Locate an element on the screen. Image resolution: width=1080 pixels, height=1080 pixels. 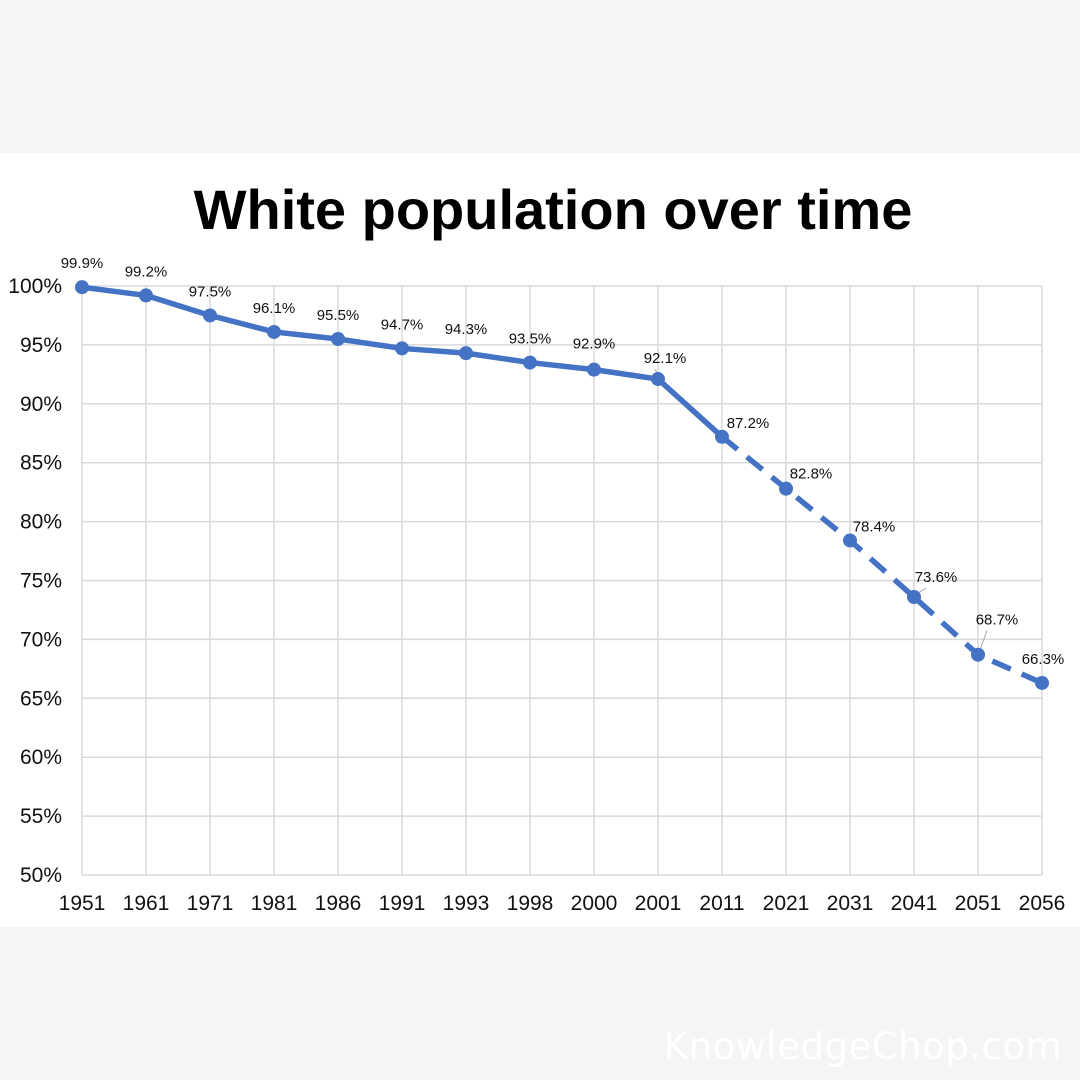
watermark-text: KnowledgeChop.com is located at coordinates (862, 1046).